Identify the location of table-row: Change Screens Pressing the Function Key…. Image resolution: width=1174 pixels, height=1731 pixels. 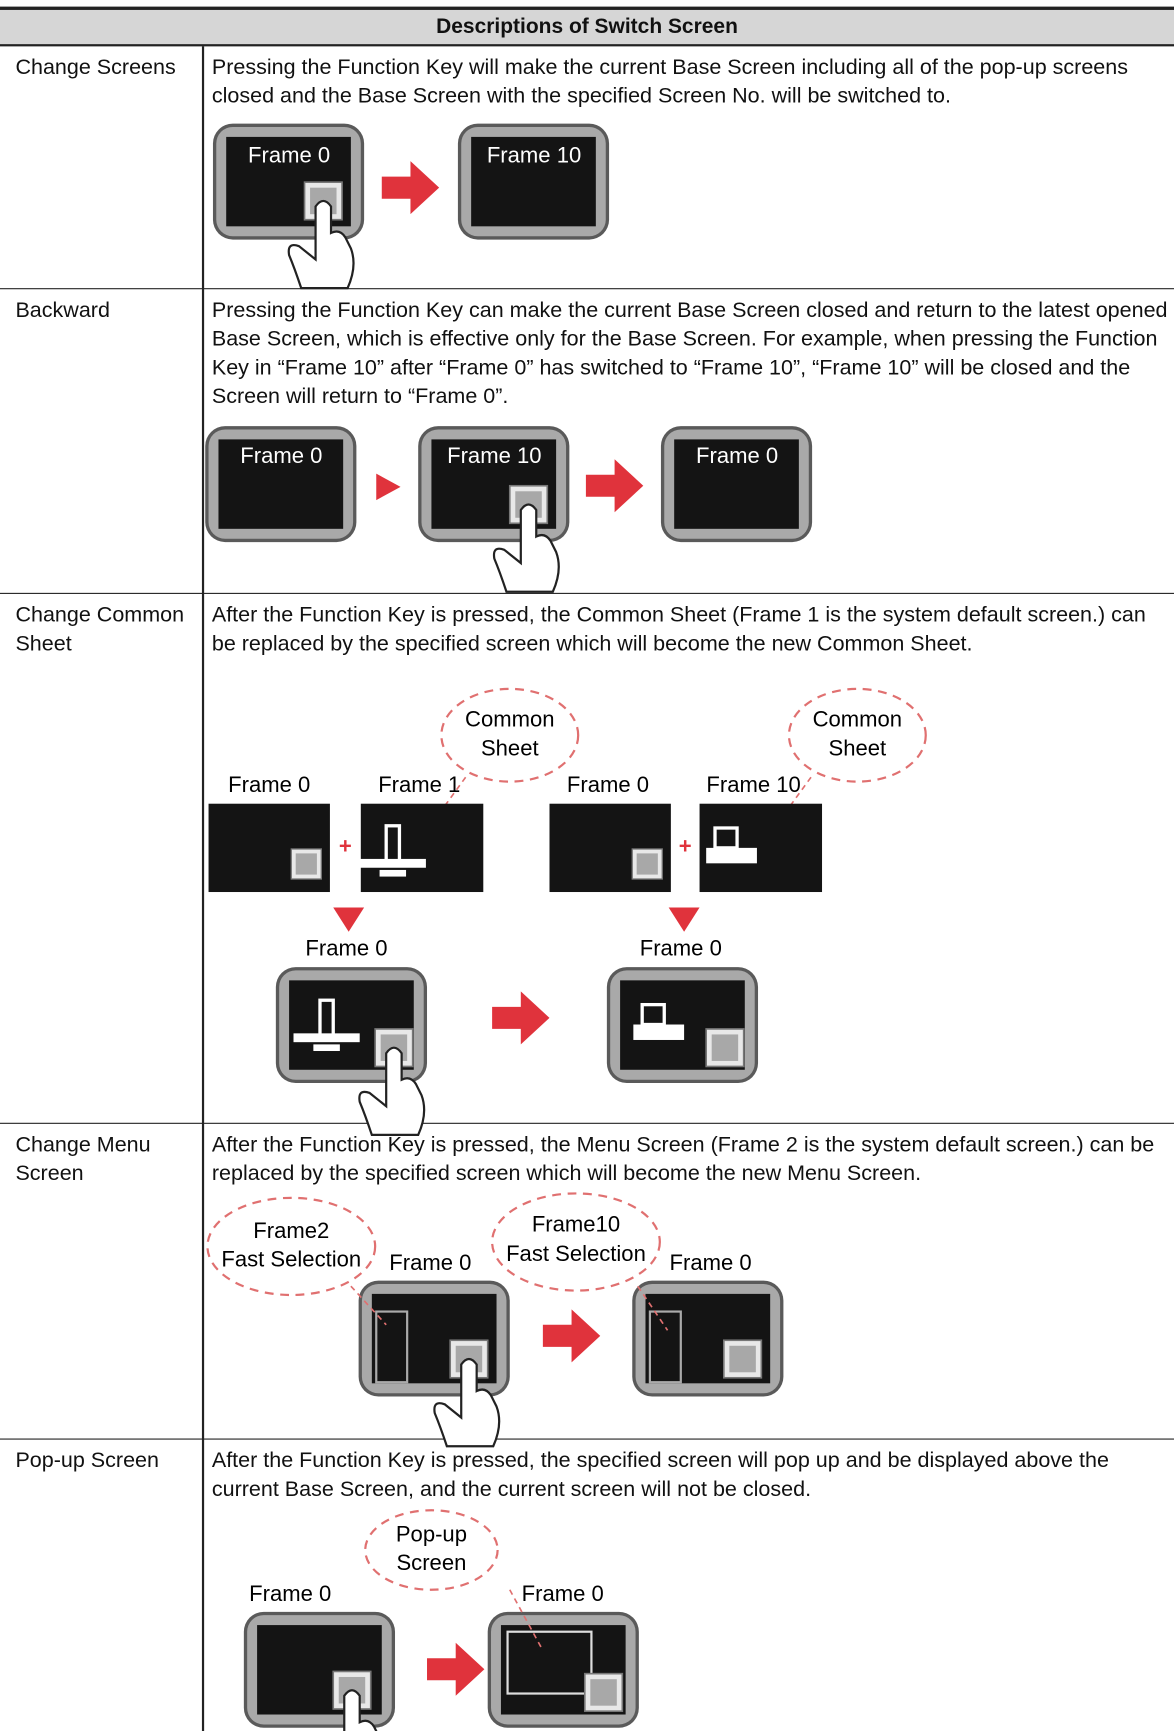
(587, 168).